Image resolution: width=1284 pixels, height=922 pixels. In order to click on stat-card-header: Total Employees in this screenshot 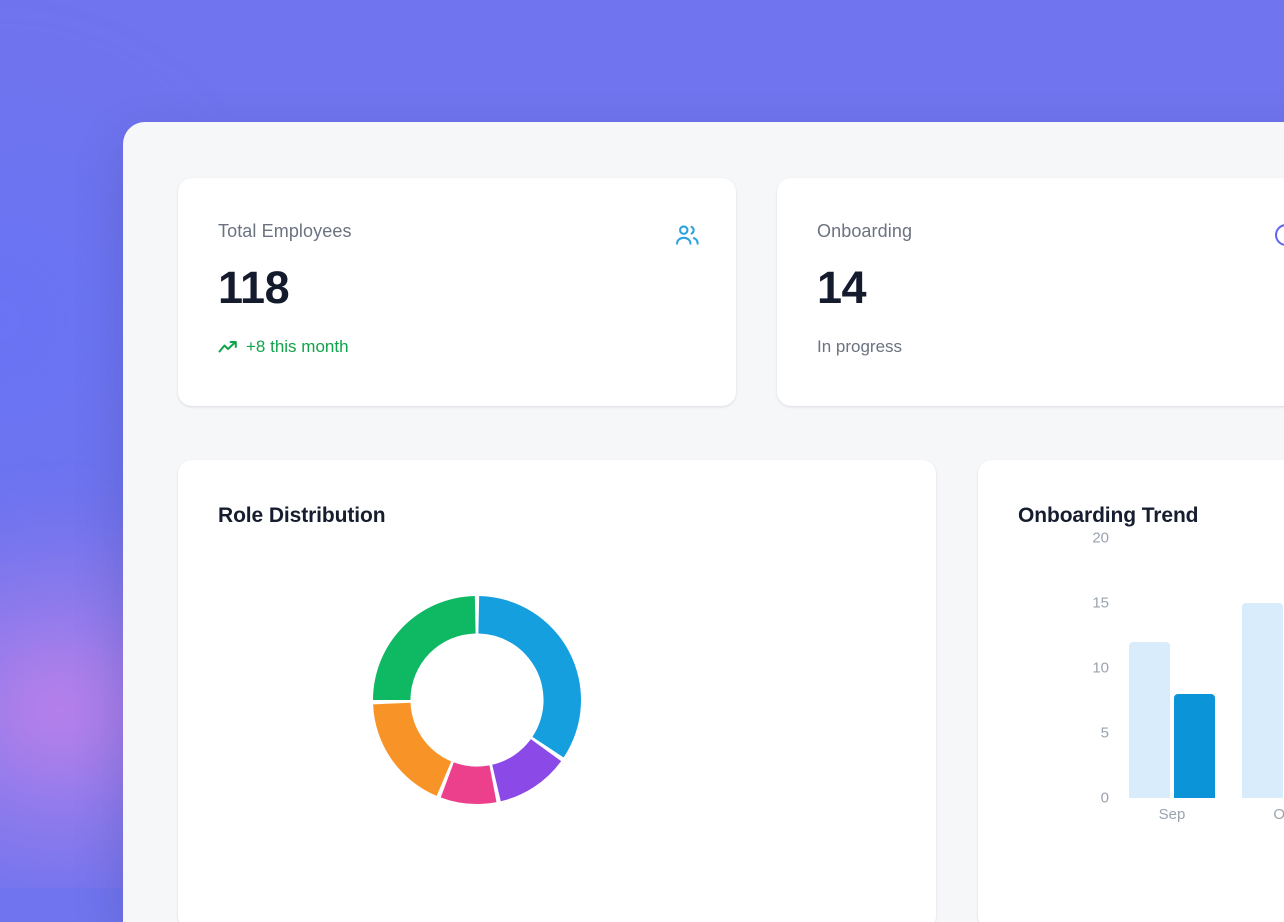, I will do `click(459, 237)`.